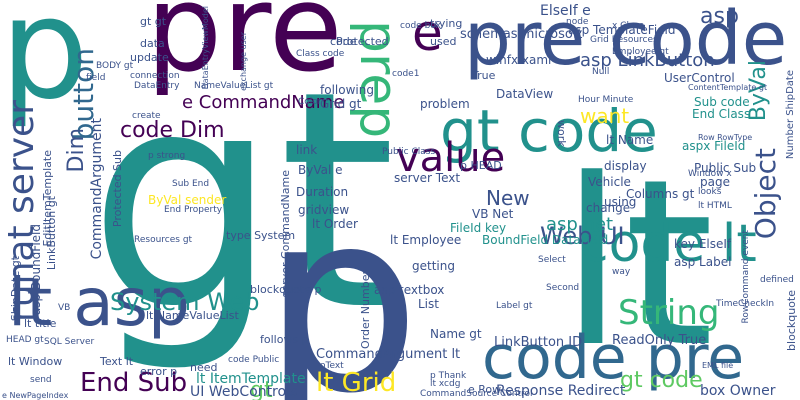 Image resolution: width=800 pixels, height=400 pixels. I want to click on cloud-word: SQL Server, so click(69, 342).